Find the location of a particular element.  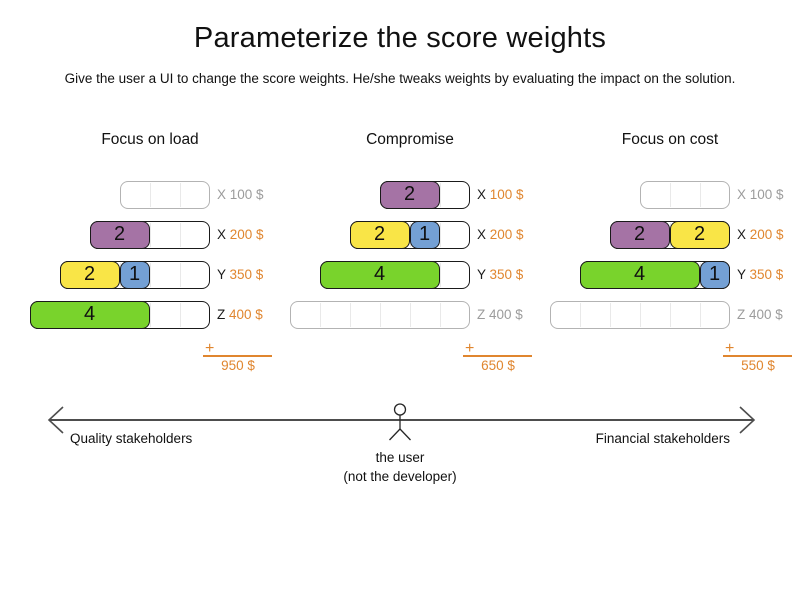

sum-total: 650 $ is located at coordinates (498, 365).